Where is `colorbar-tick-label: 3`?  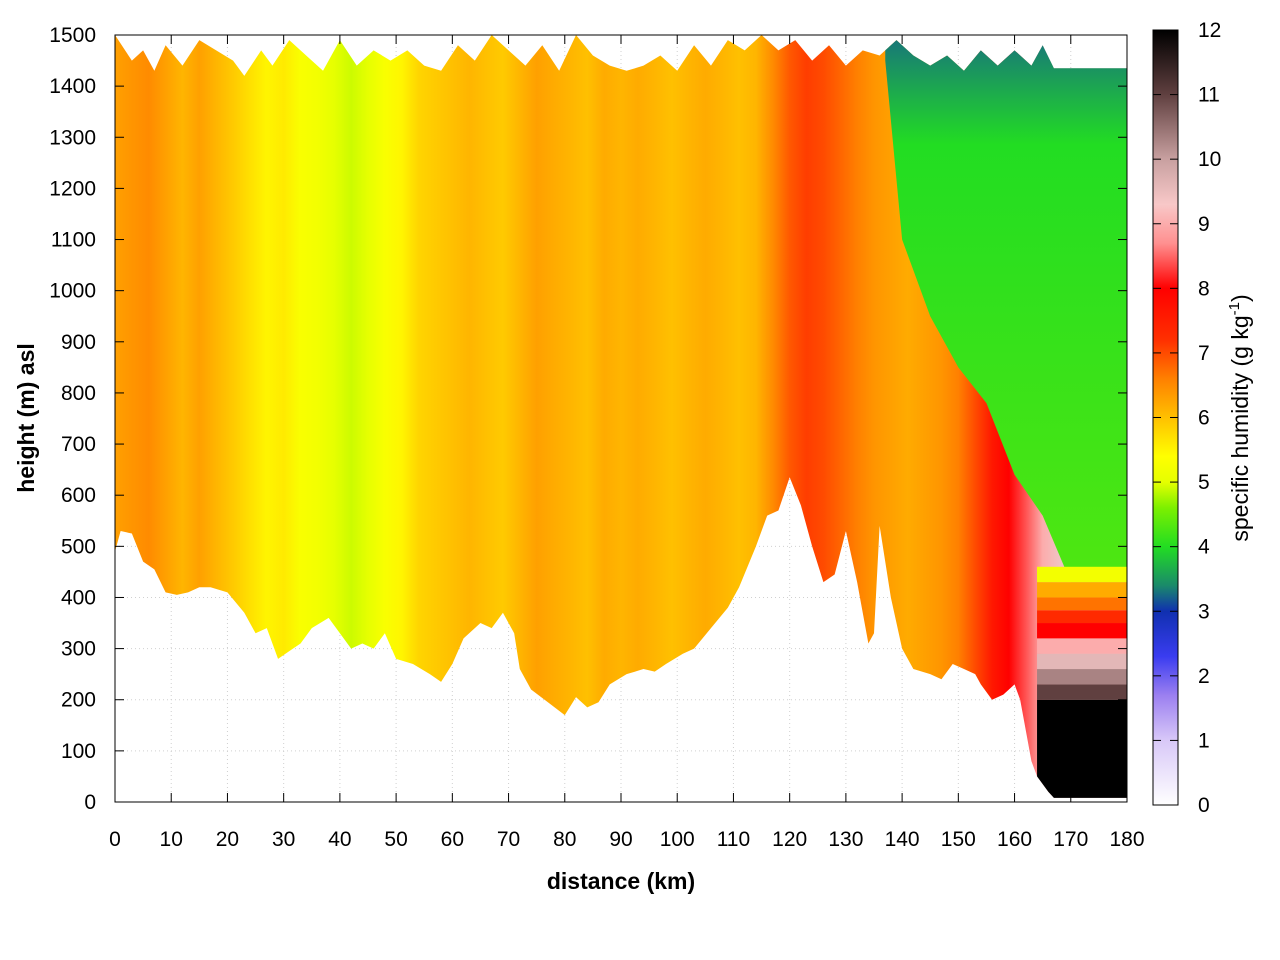 colorbar-tick-label: 3 is located at coordinates (1204, 611).